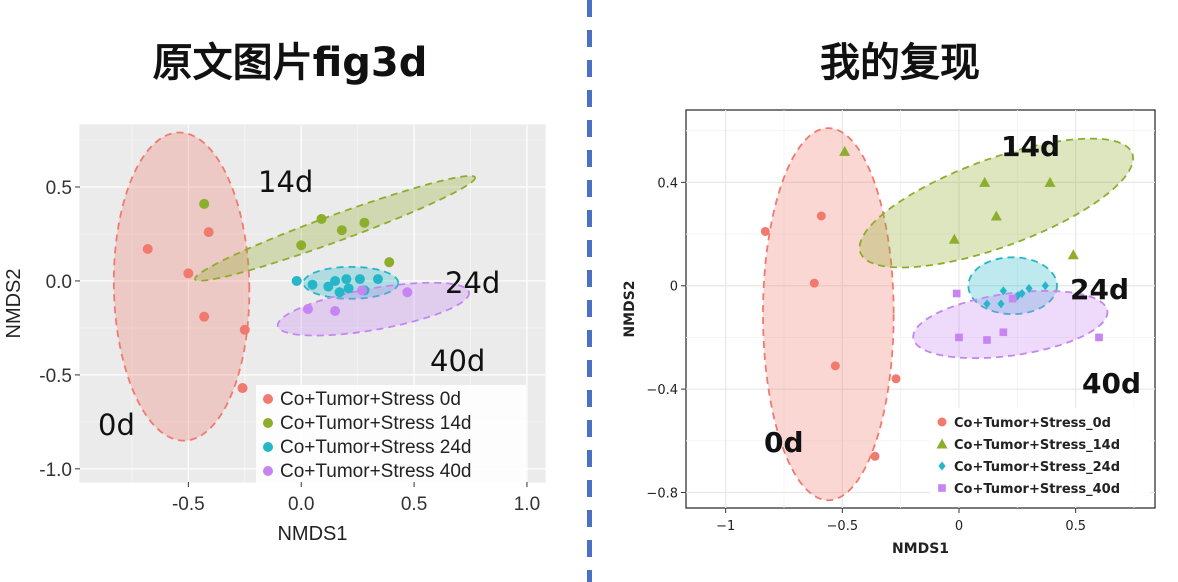  What do you see at coordinates (959, 526) in the screenshot?
I see `x-tick-label: 0` at bounding box center [959, 526].